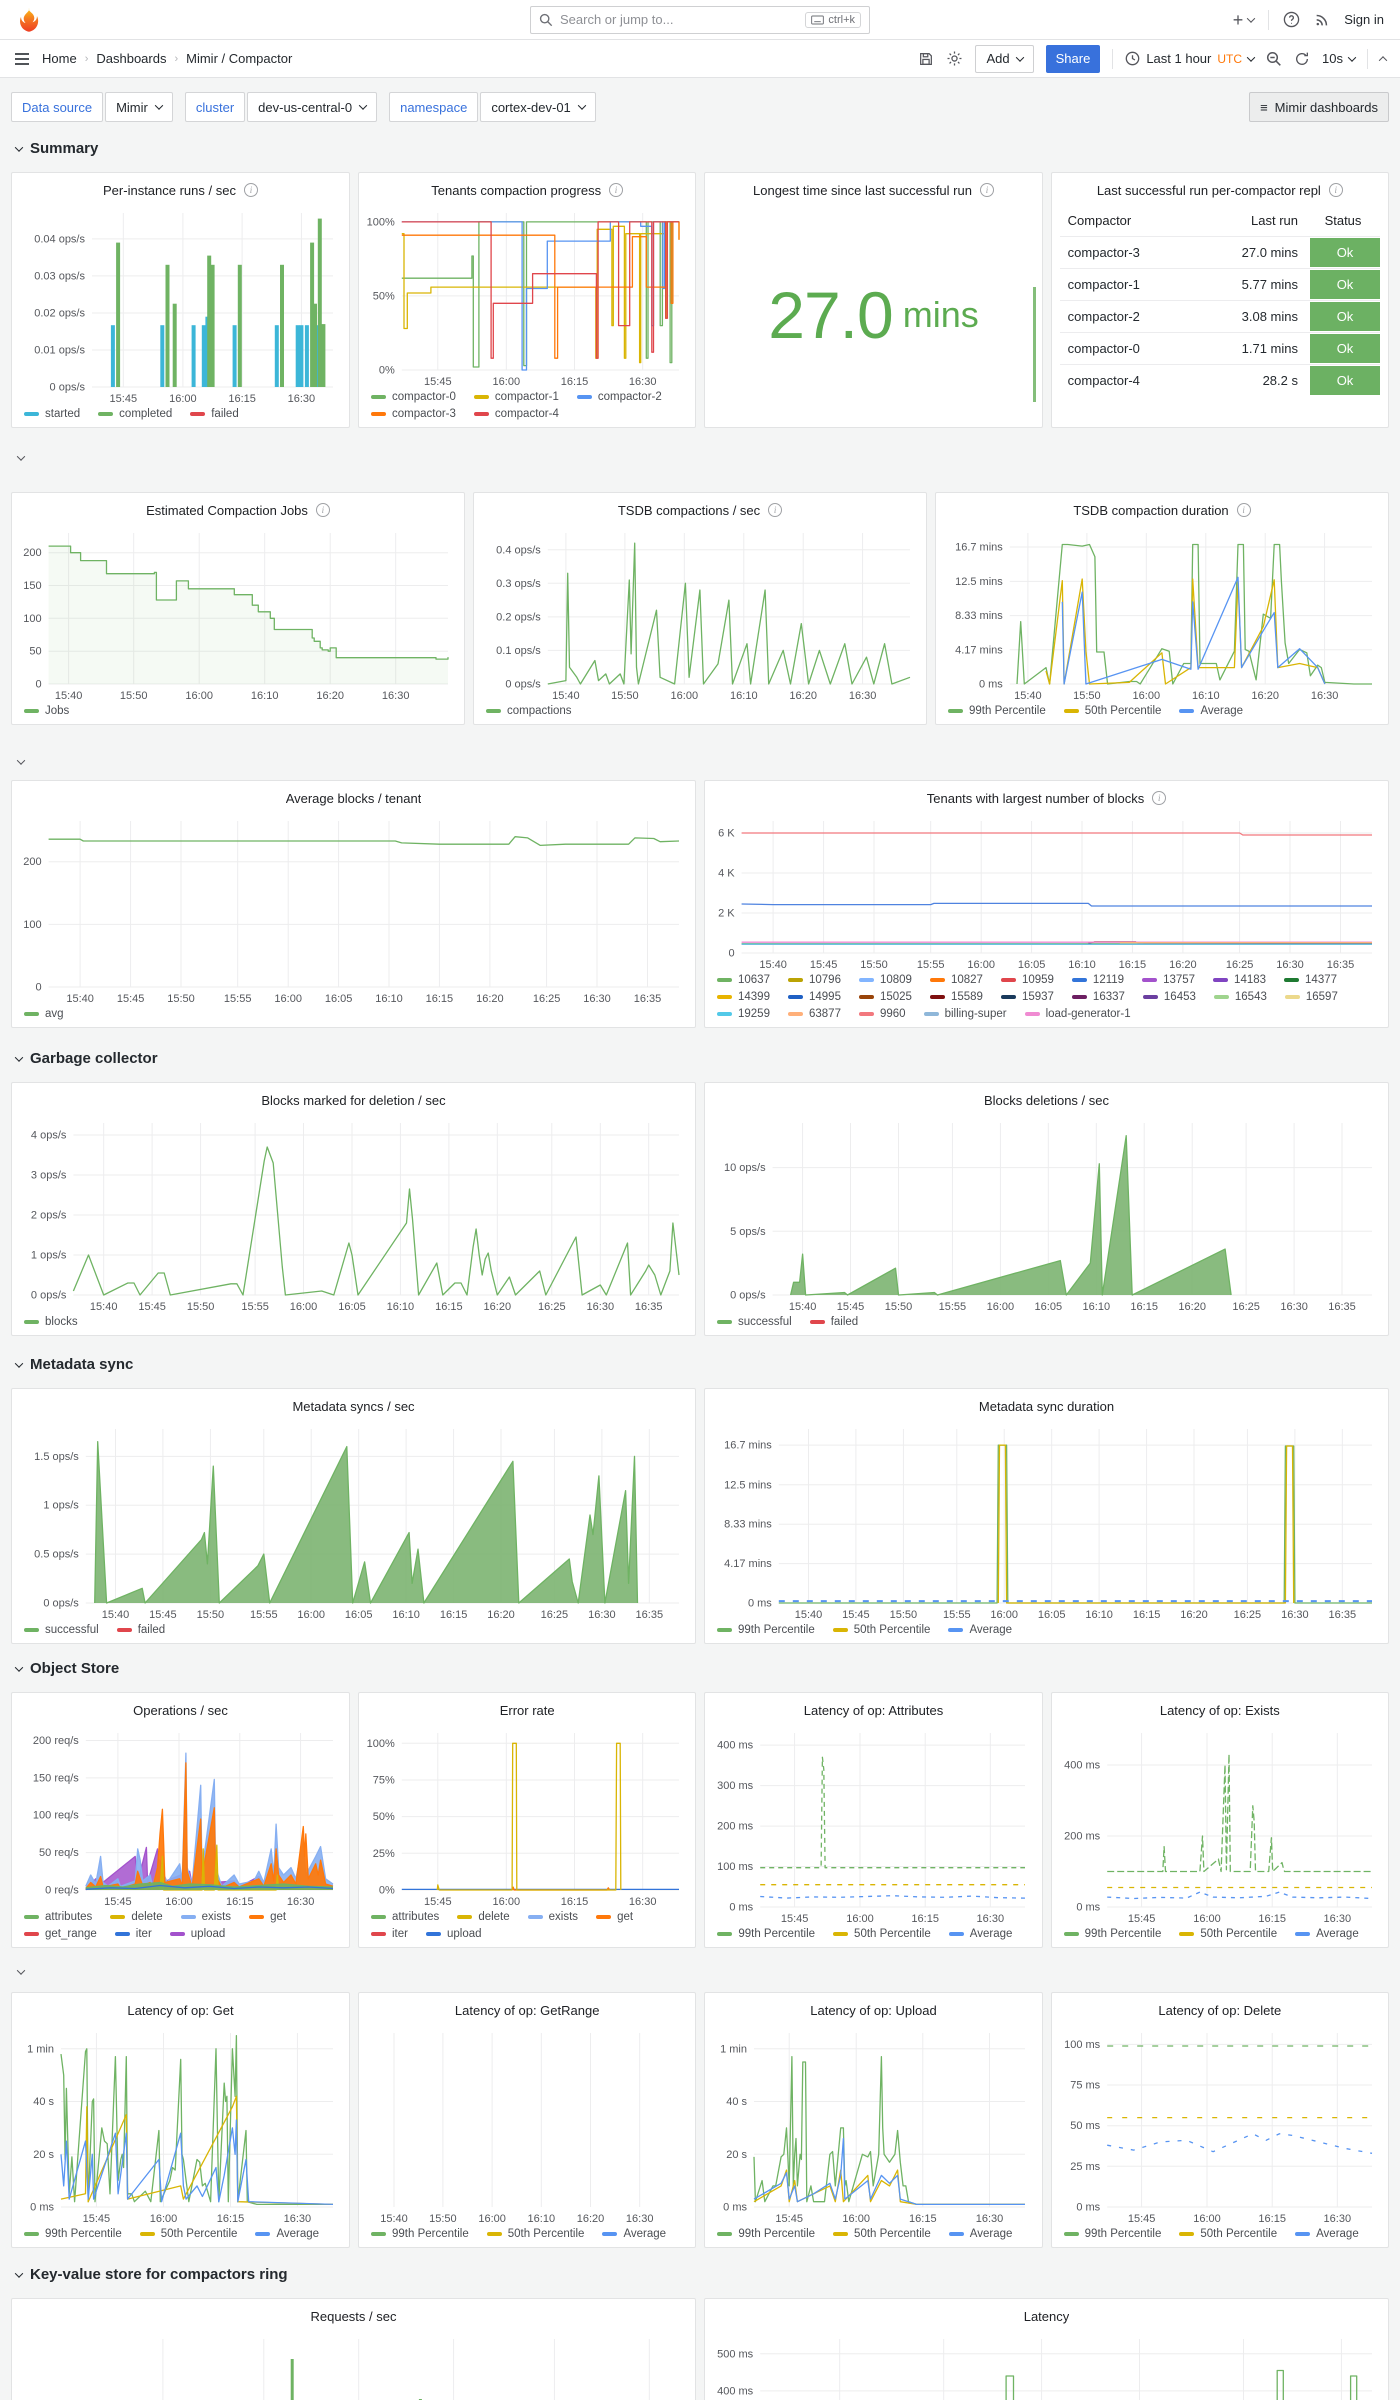 The height and width of the screenshot is (2400, 1400). What do you see at coordinates (538, 107) in the screenshot?
I see `namespace-select: cortex-dev-01` at bounding box center [538, 107].